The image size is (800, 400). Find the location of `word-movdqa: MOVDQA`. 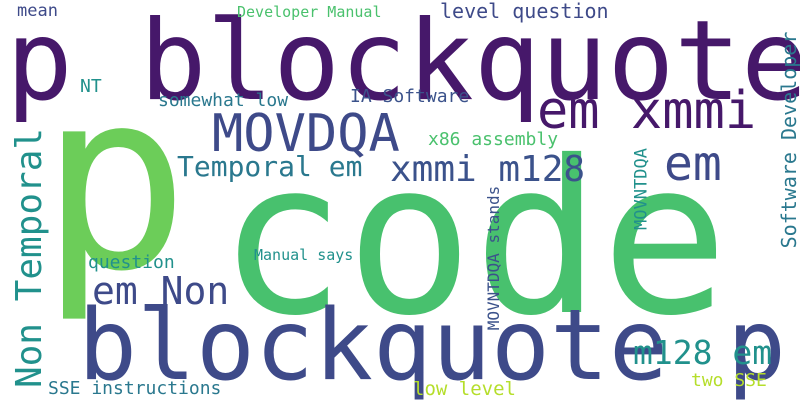

word-movdqa: MOVDQA is located at coordinates (306, 134).